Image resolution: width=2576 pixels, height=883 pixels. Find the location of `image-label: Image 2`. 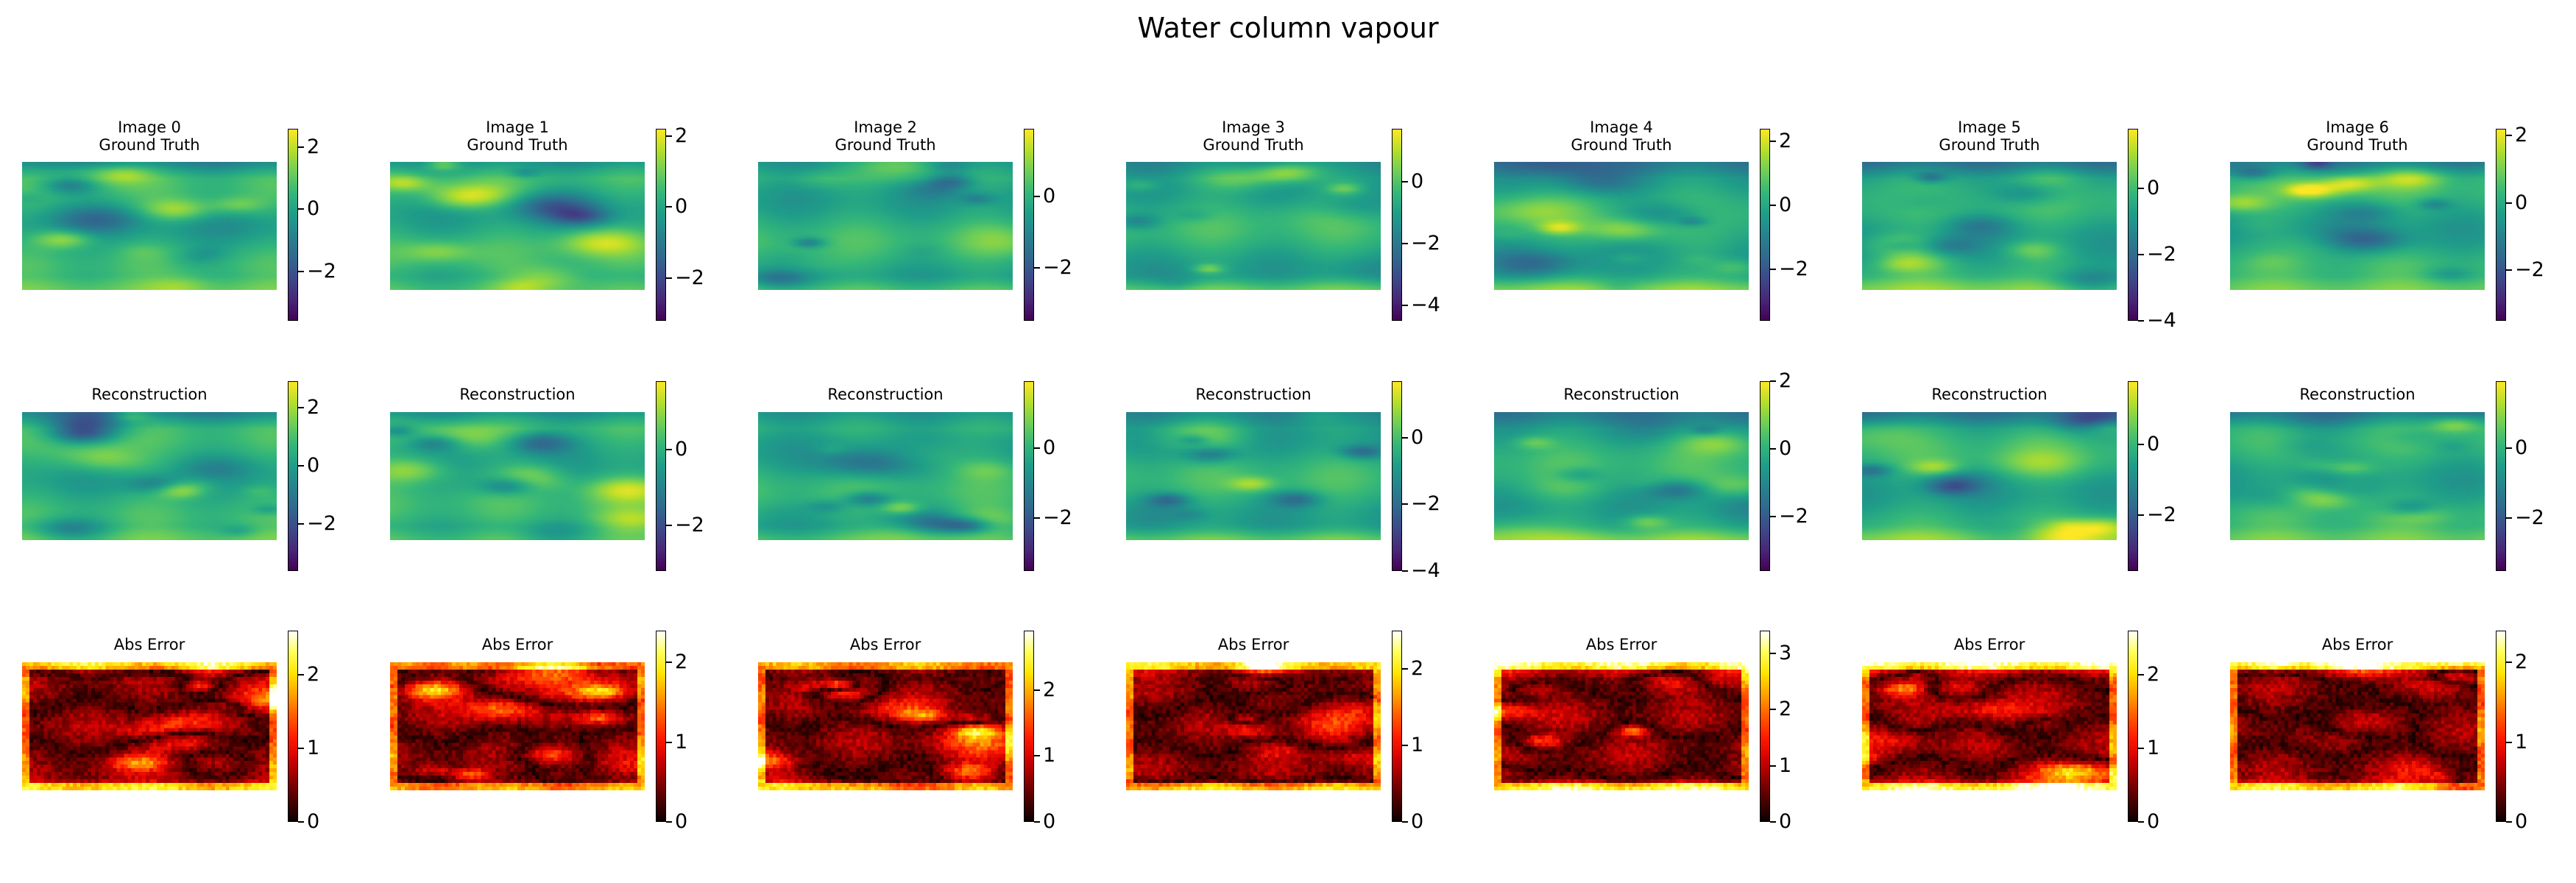

image-label: Image 2 is located at coordinates (885, 127).